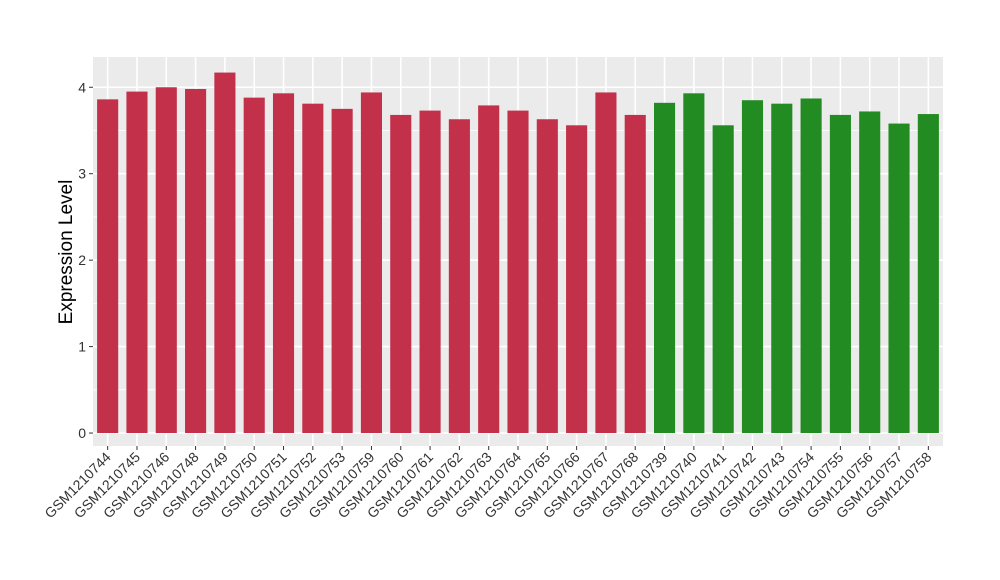  Describe the element at coordinates (82, 260) in the screenshot. I see `y-tick-label: 2` at that location.